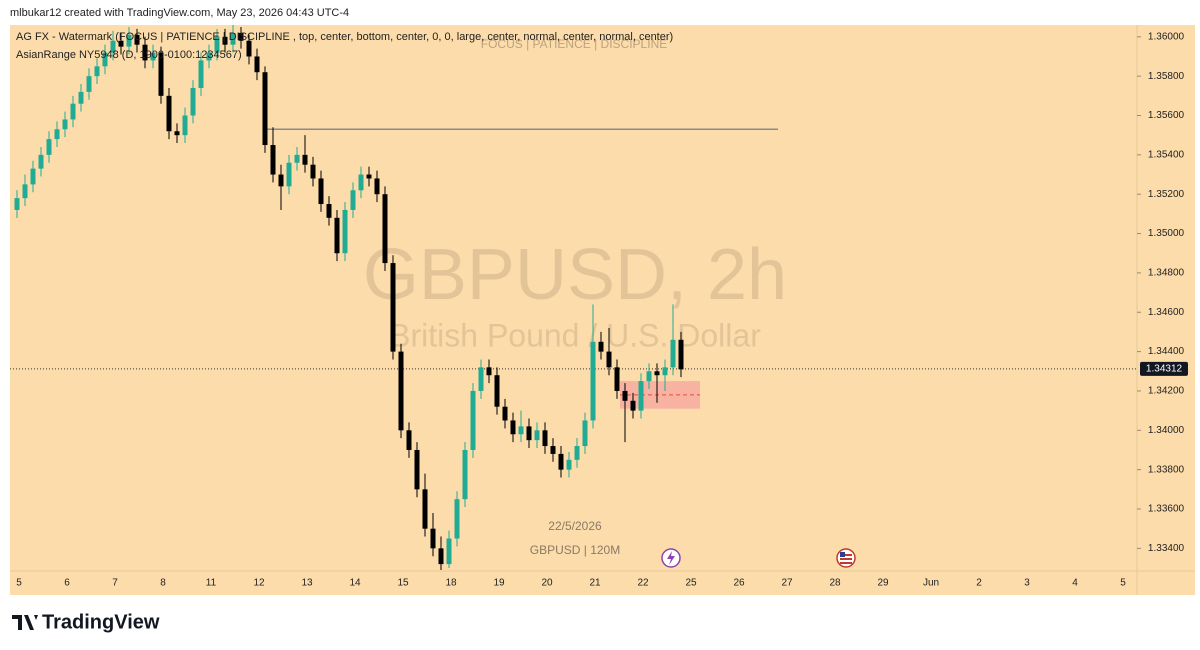 This screenshot has width=1200, height=650. What do you see at coordinates (691, 583) in the screenshot?
I see `x-tick-label: 25` at bounding box center [691, 583].